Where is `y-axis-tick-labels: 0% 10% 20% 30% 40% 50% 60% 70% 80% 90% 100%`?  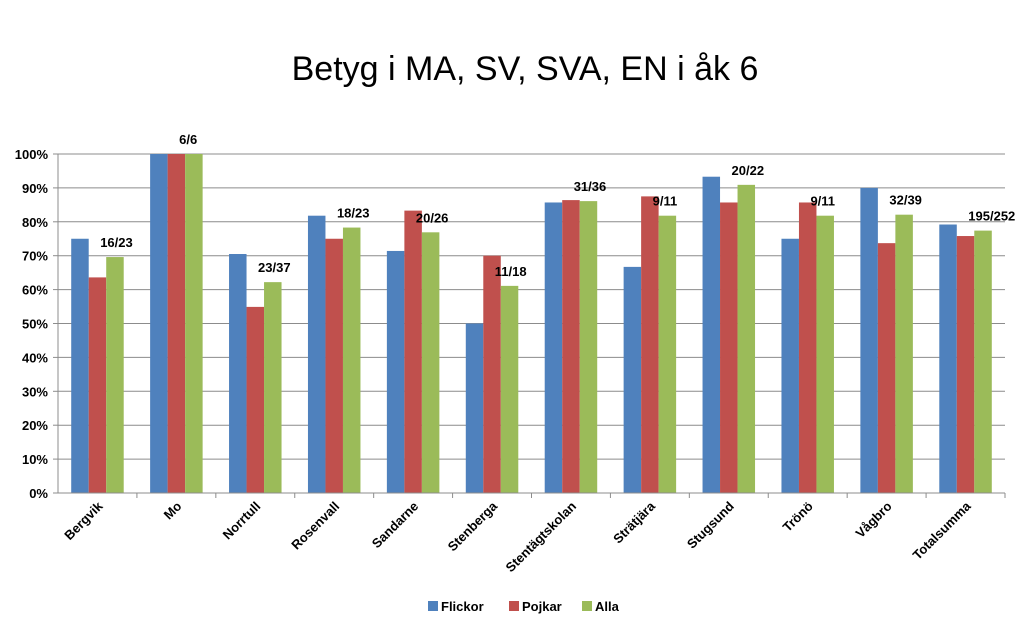
y-axis-tick-labels: 0% 10% 20% 30% 40% 50% 60% 70% 80% 90% 100% is located at coordinates (32, 324).